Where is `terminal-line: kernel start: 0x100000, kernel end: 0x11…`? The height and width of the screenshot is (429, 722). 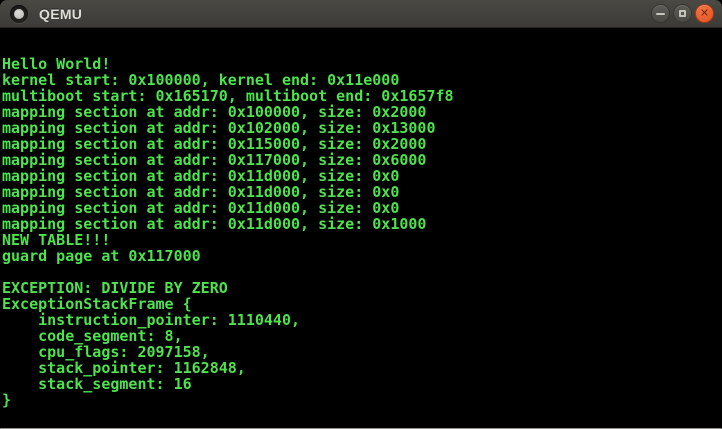
terminal-line: kernel start: 0x100000, kernel end: 0x11… is located at coordinates (201, 80).